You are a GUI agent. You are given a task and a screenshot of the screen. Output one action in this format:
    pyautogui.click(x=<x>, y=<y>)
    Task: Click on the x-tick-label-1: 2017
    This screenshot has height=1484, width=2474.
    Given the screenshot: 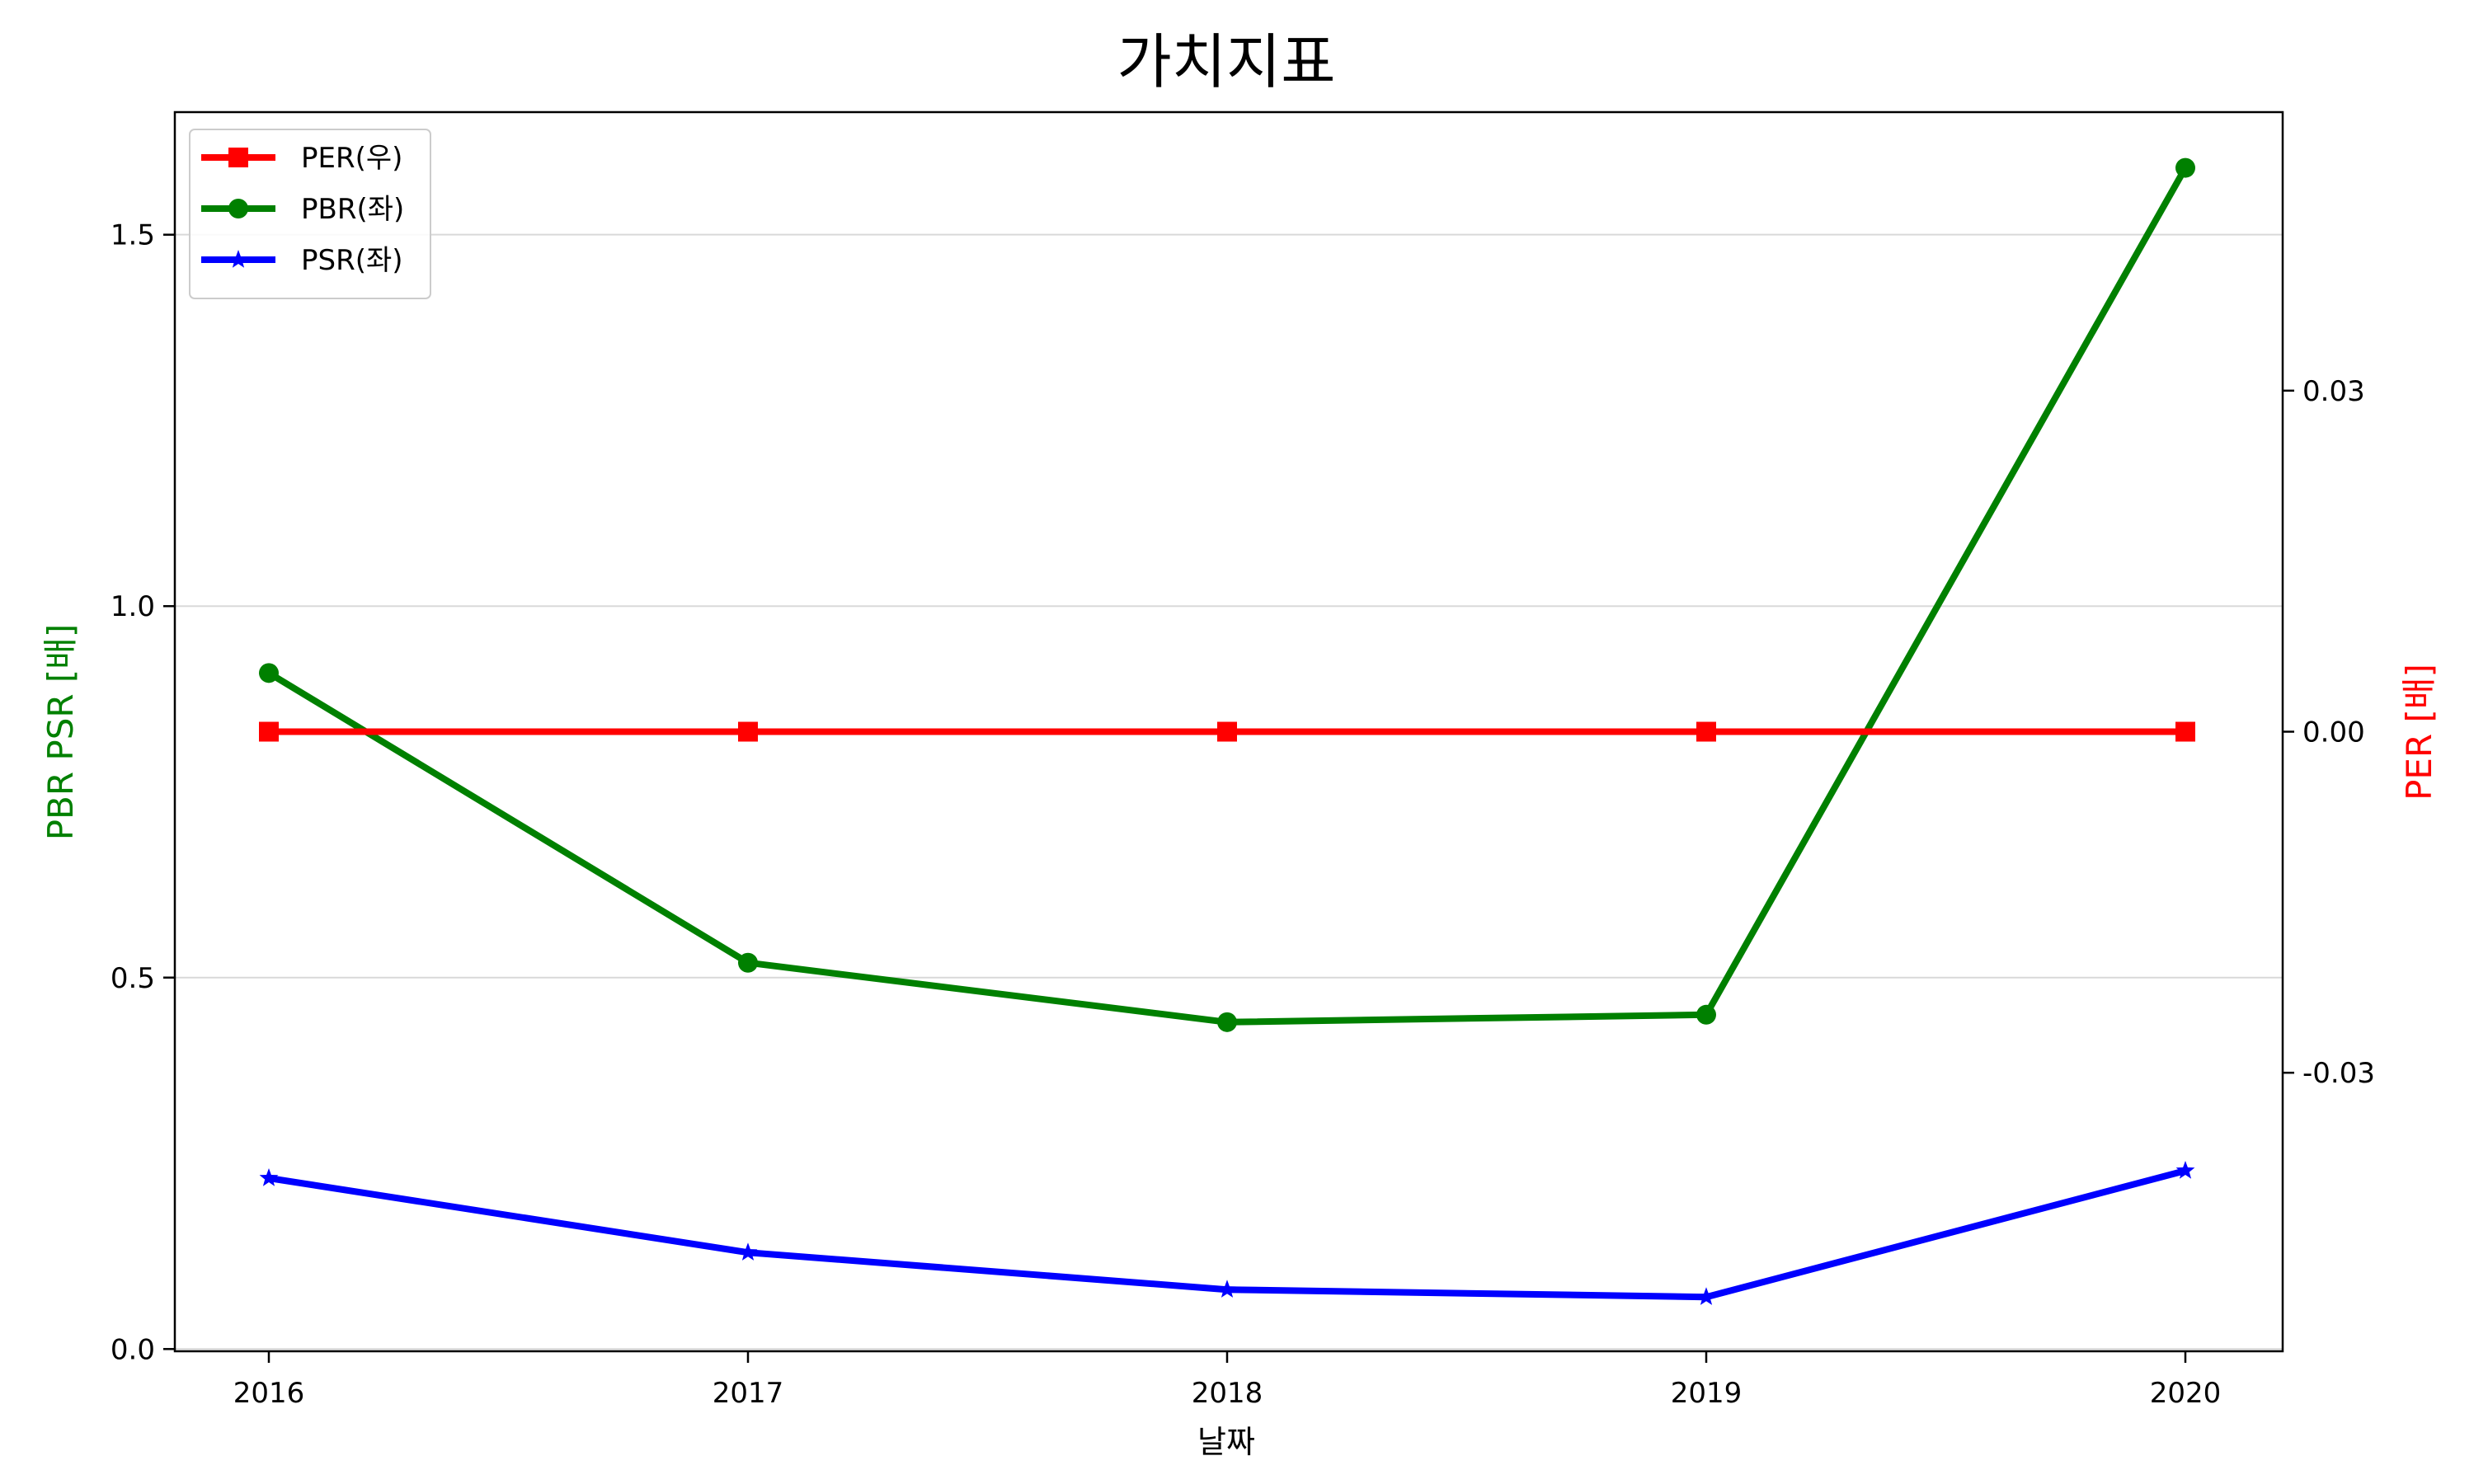 What is the action you would take?
    pyautogui.click(x=748, y=1393)
    